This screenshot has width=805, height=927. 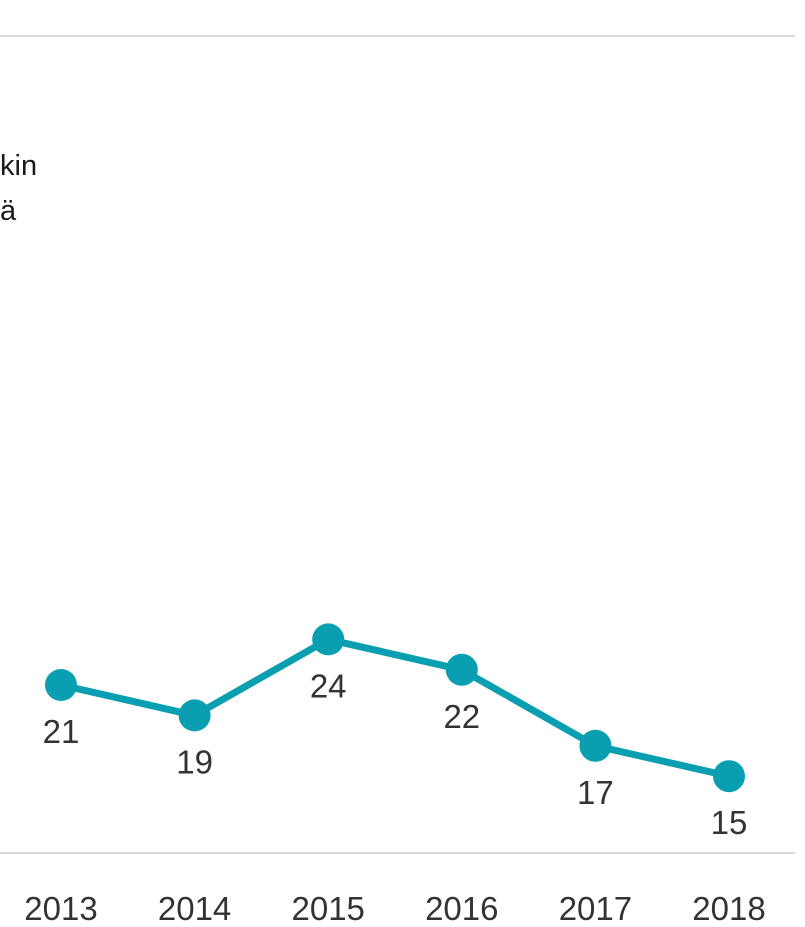 What do you see at coordinates (194, 715) in the screenshot?
I see `data-point-2014` at bounding box center [194, 715].